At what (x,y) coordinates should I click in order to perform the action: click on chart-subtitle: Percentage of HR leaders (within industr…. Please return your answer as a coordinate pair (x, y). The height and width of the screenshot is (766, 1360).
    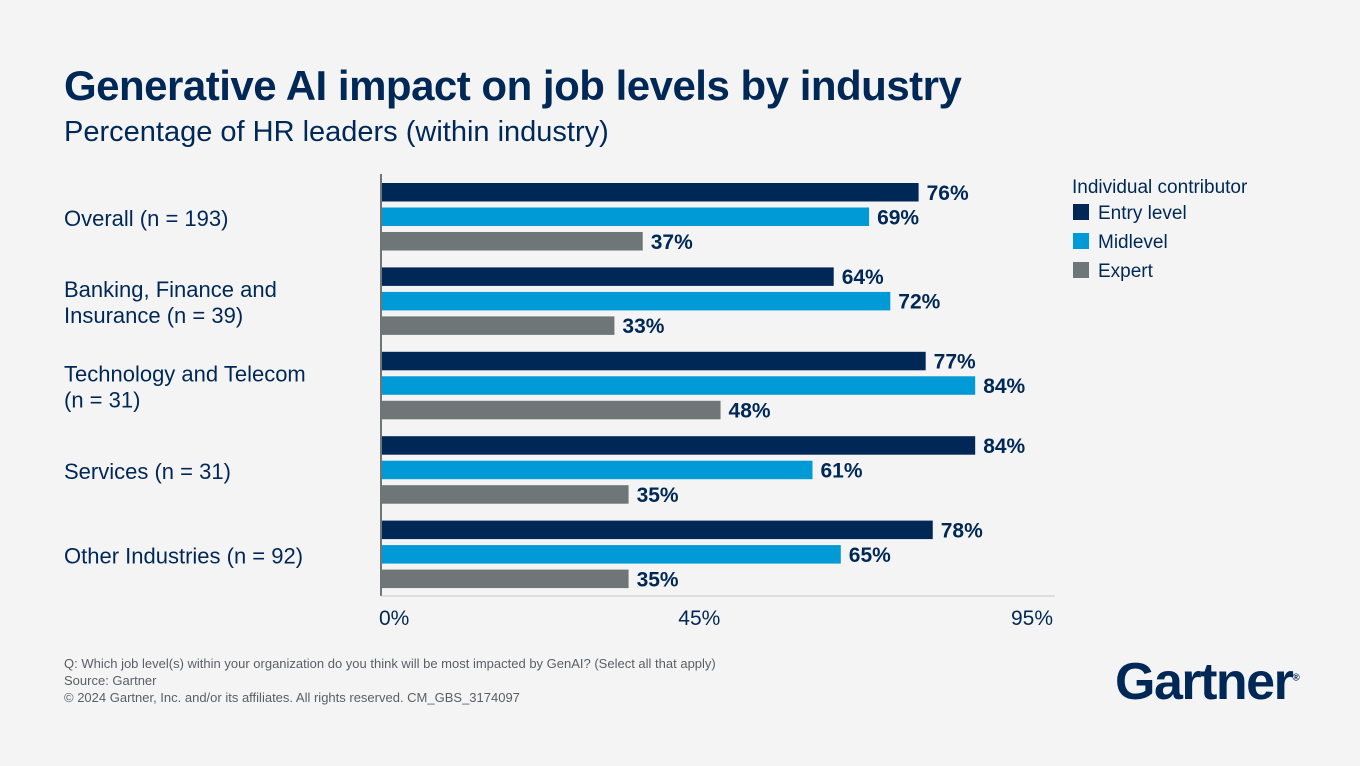
    Looking at the image, I should click on (336, 132).